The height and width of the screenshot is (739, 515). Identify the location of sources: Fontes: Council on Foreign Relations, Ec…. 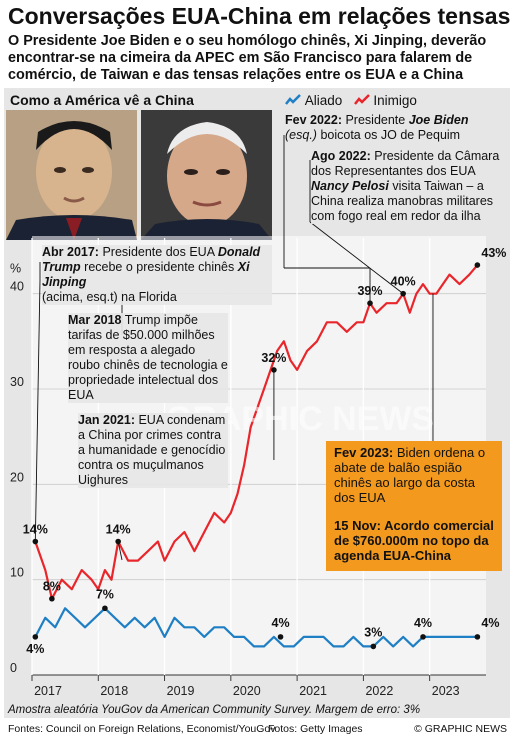
(142, 729).